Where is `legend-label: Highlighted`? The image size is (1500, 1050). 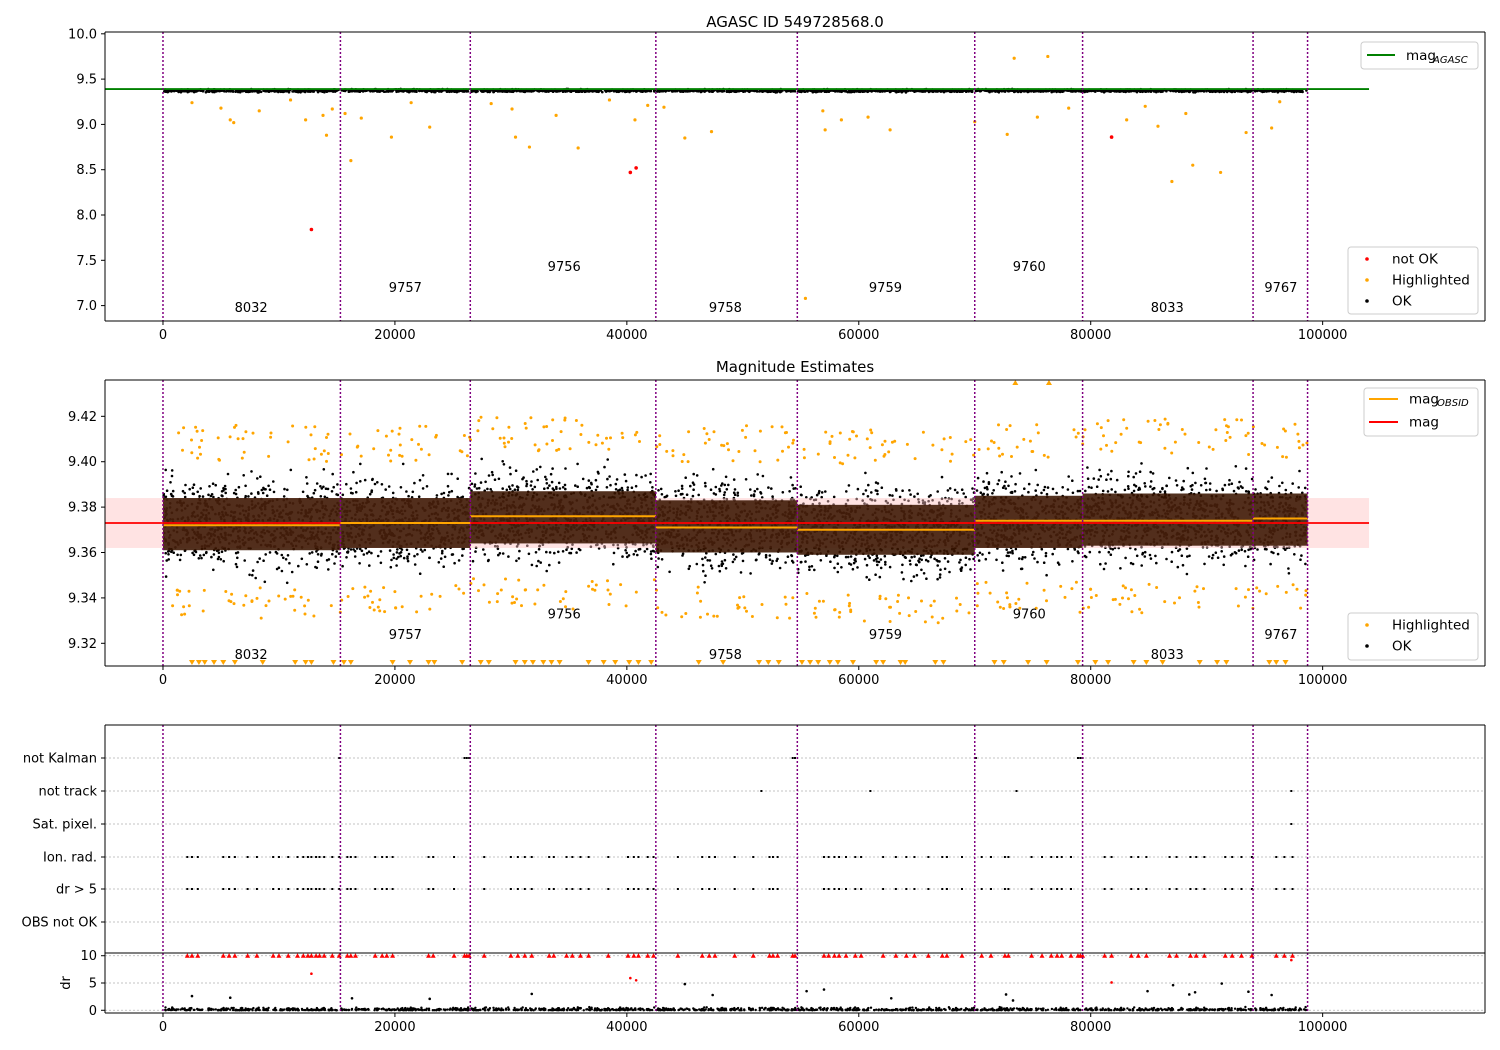
legend-label: Highlighted is located at coordinates (1431, 281).